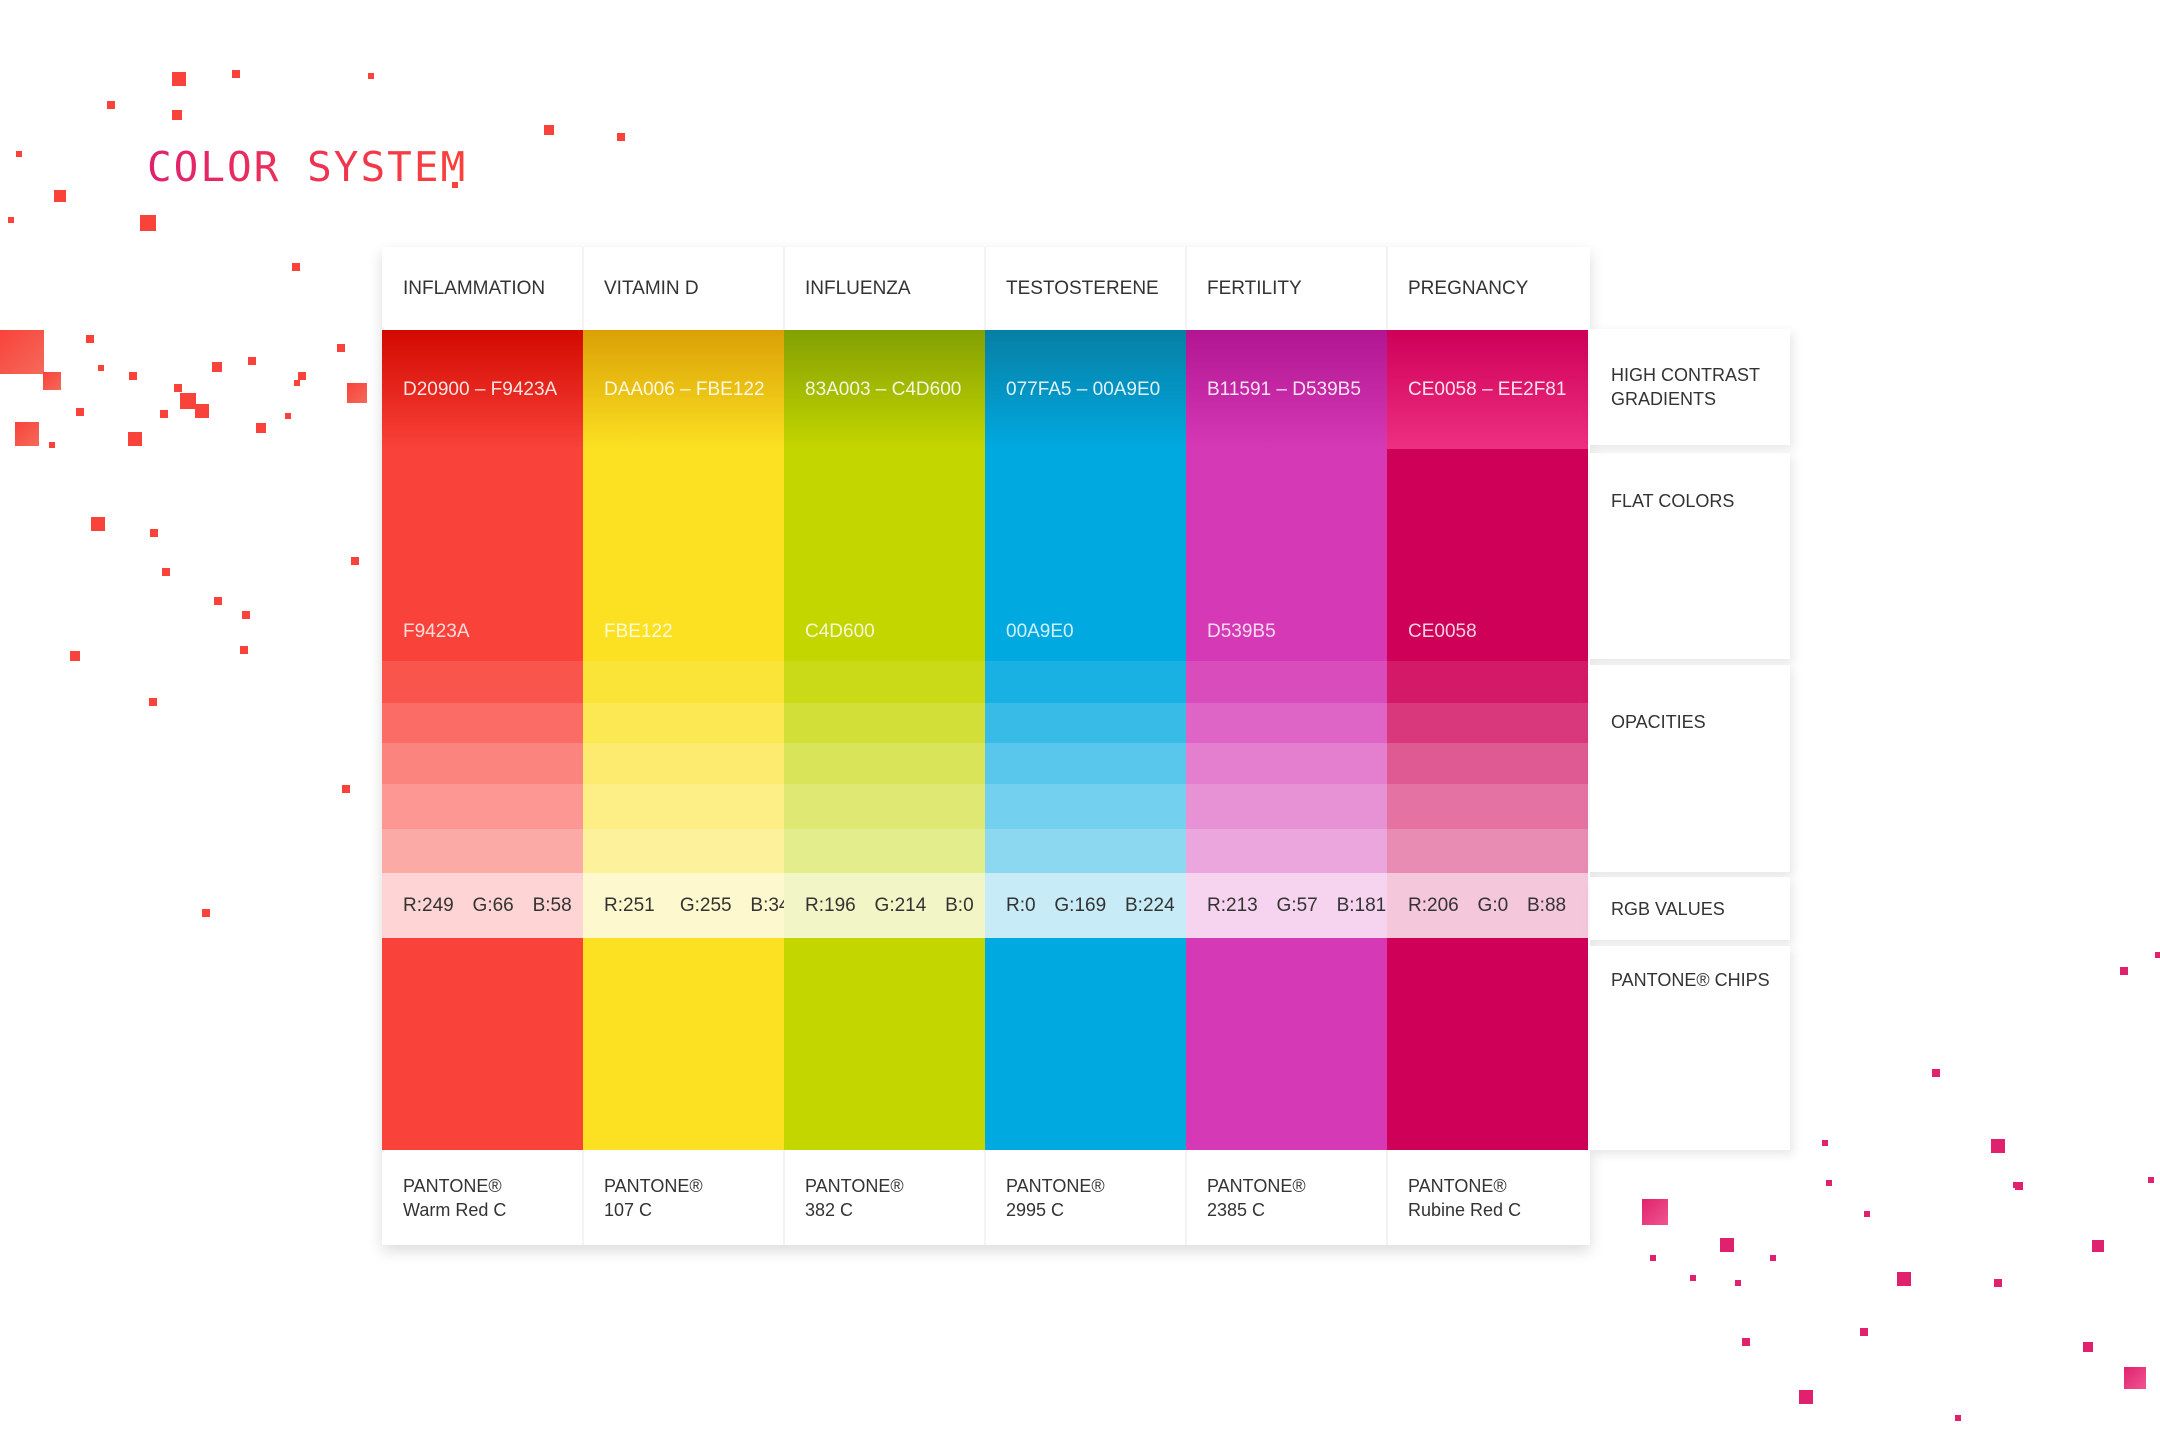  What do you see at coordinates (840, 631) in the screenshot?
I see `flat-hex-label: C4D600` at bounding box center [840, 631].